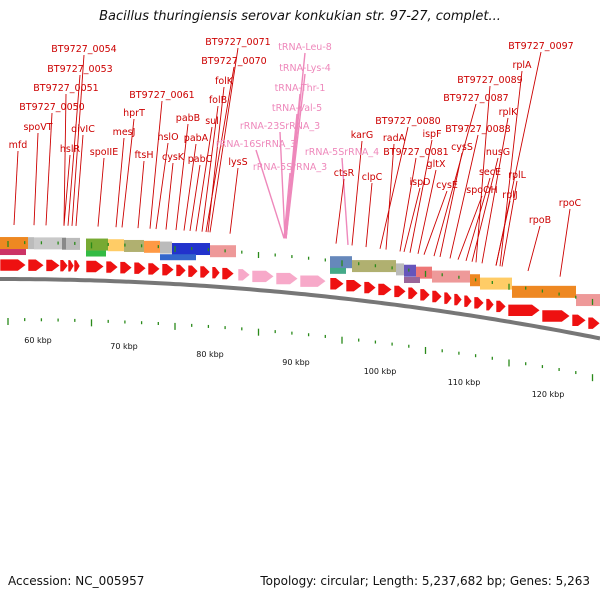 The image size is (600, 600). Describe the element at coordinates (196, 138) in the screenshot. I see `gene-label: pabA` at that location.